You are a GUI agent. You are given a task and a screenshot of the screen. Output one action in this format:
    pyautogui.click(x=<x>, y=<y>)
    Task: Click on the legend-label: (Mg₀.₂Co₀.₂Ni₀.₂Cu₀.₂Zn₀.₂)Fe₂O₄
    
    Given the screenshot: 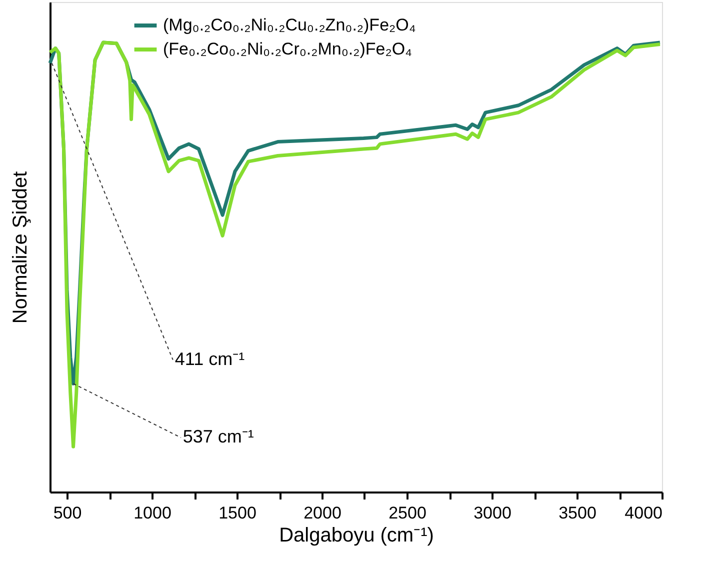 What is the action you would take?
    pyautogui.click(x=289, y=25)
    